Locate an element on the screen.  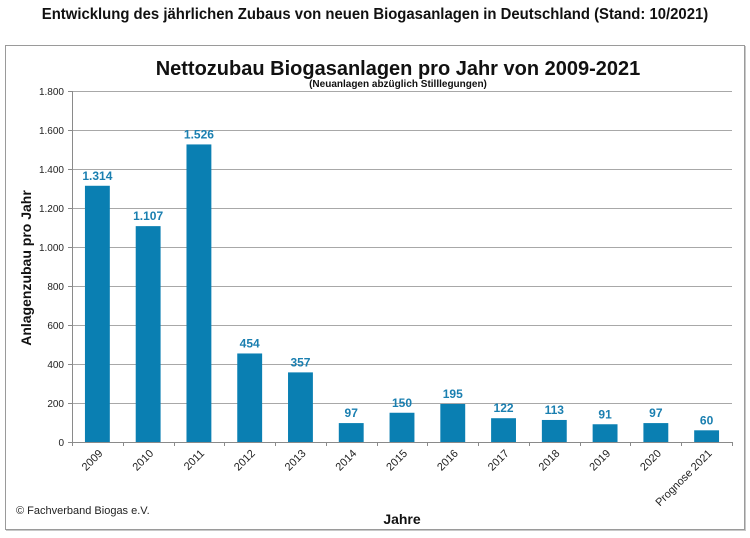
x-tick-label: 2014 is located at coordinates (347, 461).